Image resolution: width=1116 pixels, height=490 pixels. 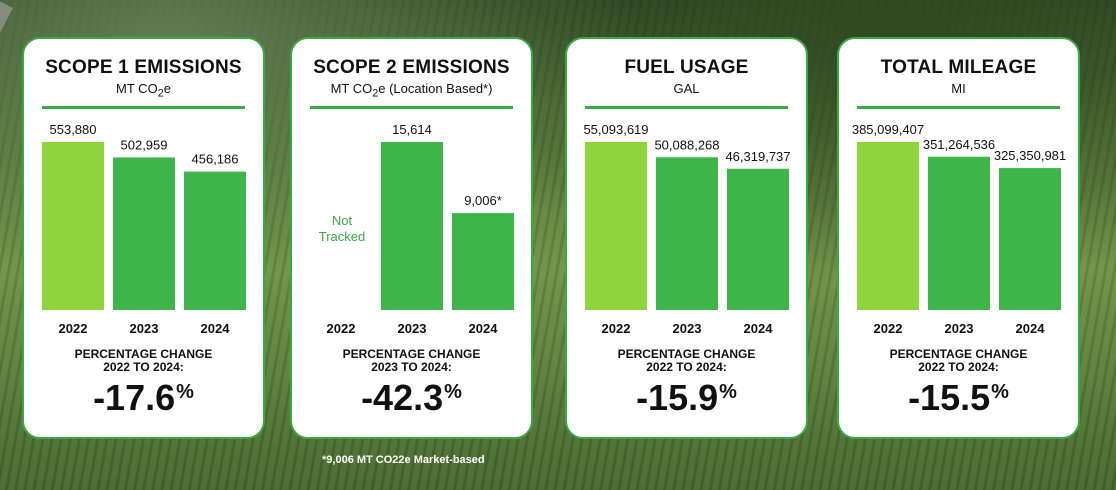 What do you see at coordinates (412, 129) in the screenshot?
I see `bar-value-label: 15,614` at bounding box center [412, 129].